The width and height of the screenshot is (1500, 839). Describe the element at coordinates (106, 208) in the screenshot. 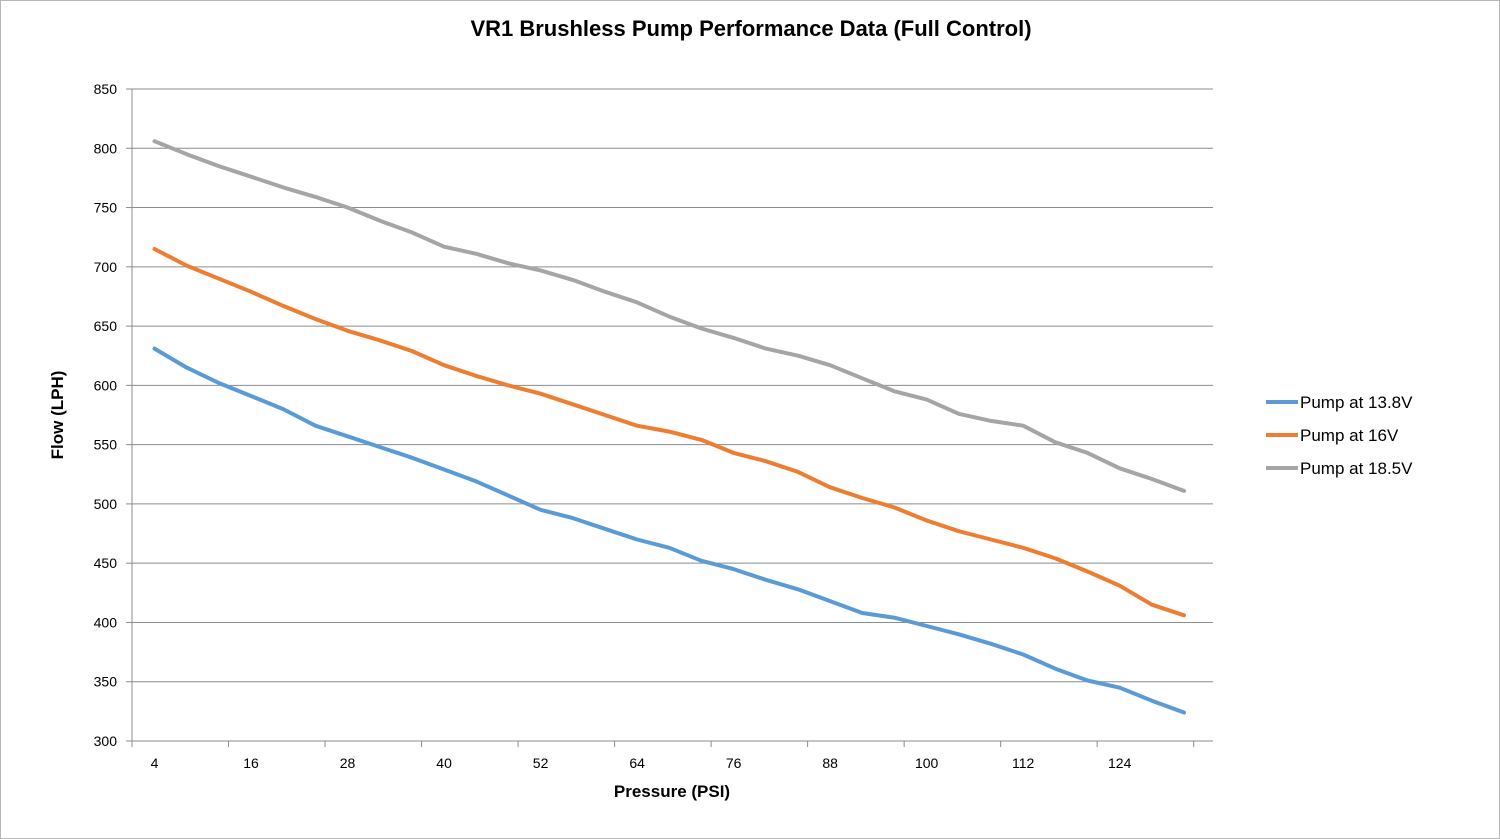

I see `y-tick-label: 750` at that location.